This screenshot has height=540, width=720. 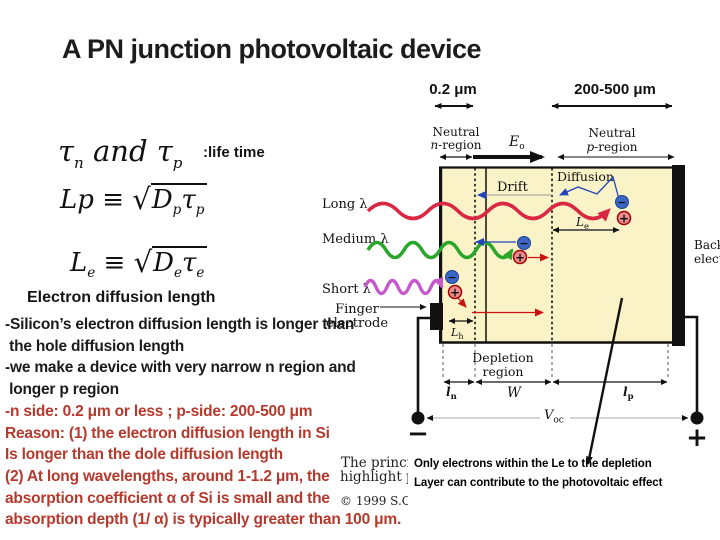 I want to click on formula-lifetimes: τn and τp, so click(x=120, y=153).